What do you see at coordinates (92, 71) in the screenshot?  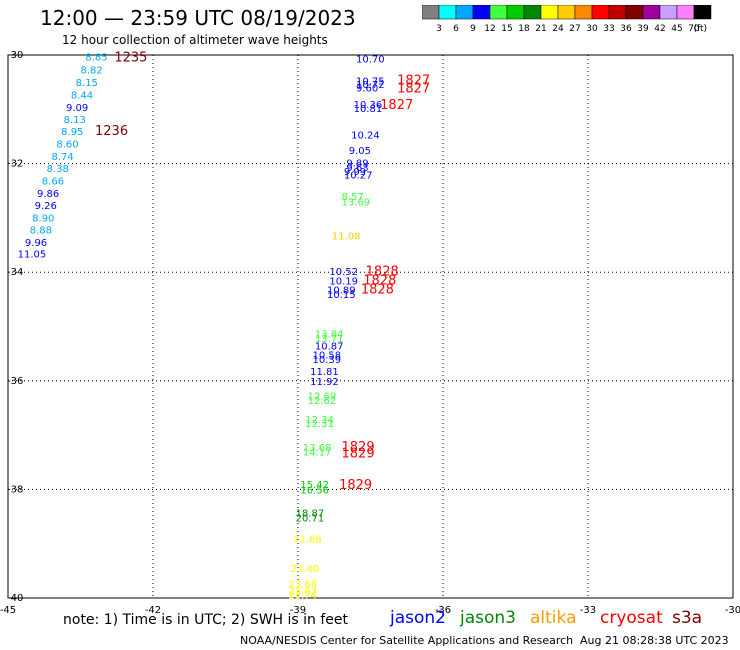 I see `swh-value-label: 8.82` at bounding box center [92, 71].